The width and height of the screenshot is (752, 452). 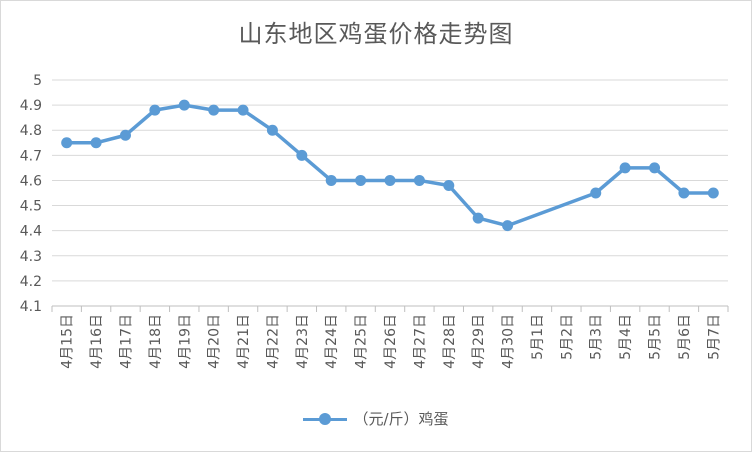 I want to click on x-tick-label: 4月17日, so click(x=126, y=341).